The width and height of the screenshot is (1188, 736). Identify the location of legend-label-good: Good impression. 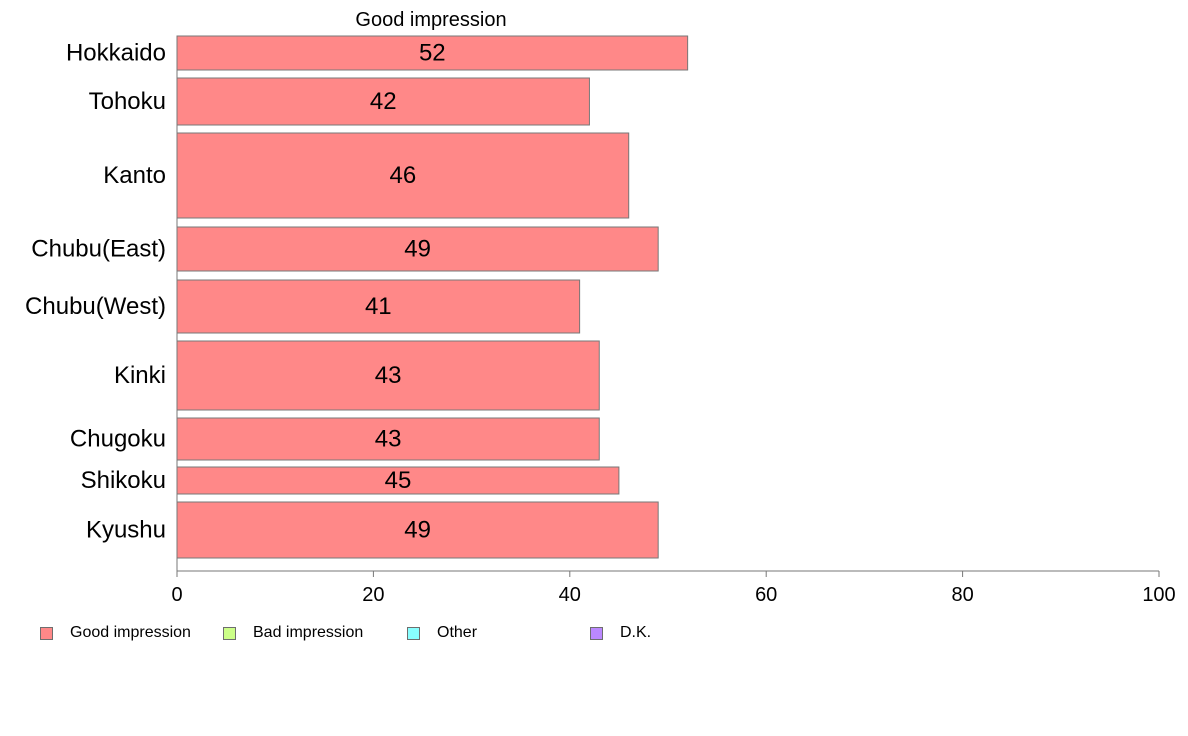
(130, 632).